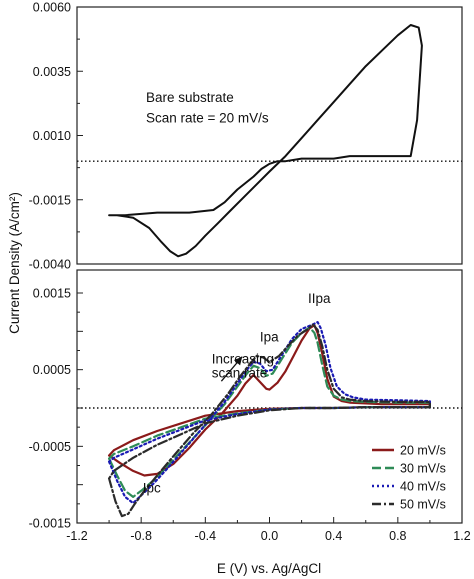 This screenshot has width=474, height=579. I want to click on bottom-annotation-ann-increasing: Increasing, so click(243, 359).